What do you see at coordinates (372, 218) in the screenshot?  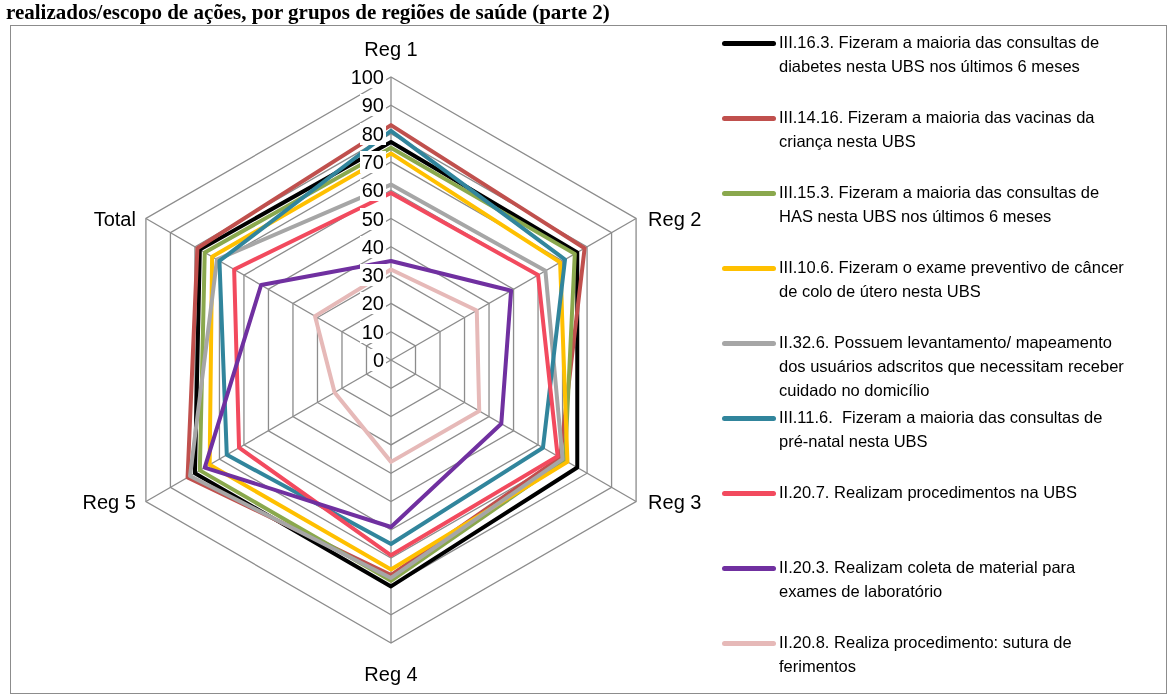 I see `y-tick-label: 50` at bounding box center [372, 218].